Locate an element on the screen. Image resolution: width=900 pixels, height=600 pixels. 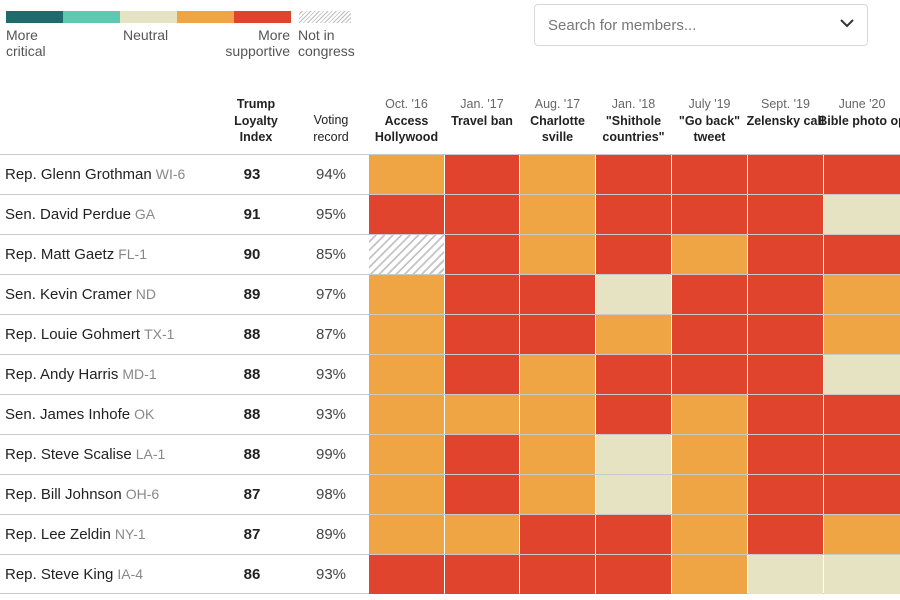
table-row: Rep. Steve King IA-4 86 93% is located at coordinates (450, 574).